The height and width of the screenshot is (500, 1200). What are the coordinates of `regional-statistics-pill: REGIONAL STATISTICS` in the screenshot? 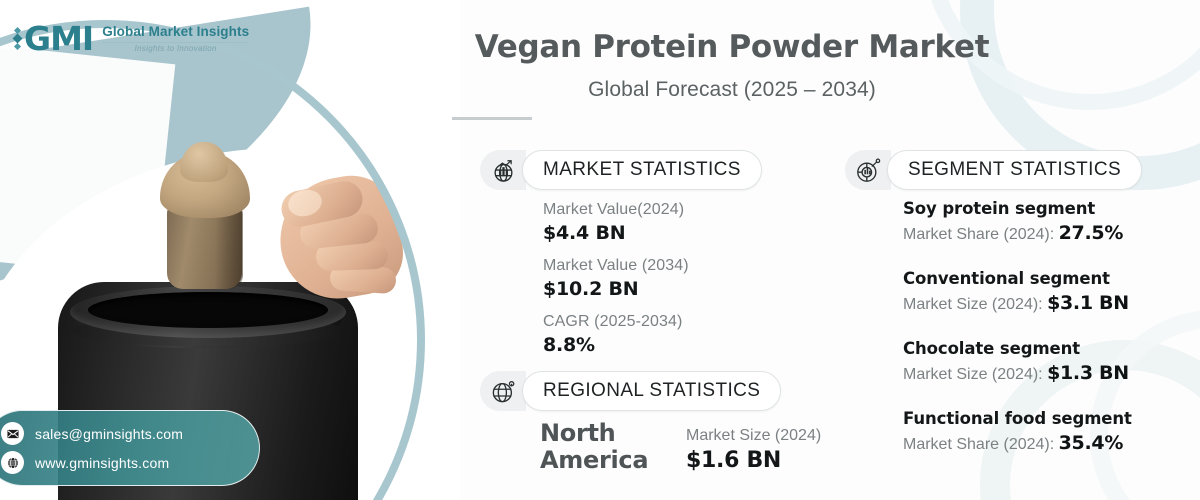 It's located at (652, 391).